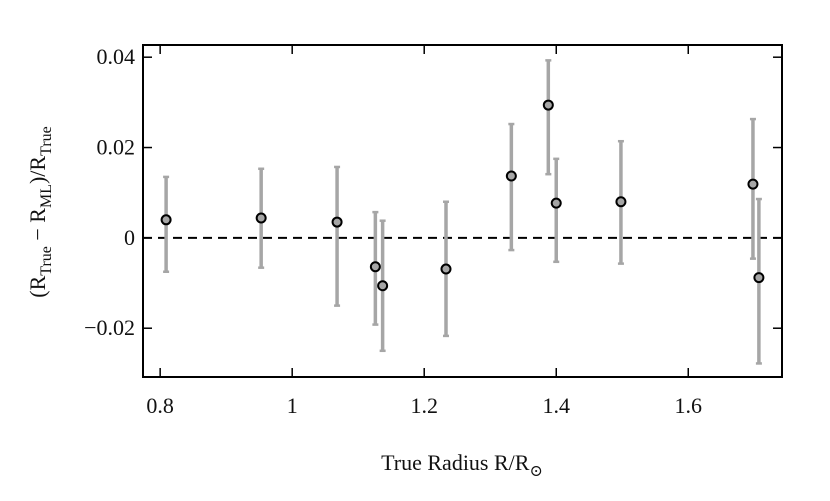  I want to click on x-label-sub: ⊙, so click(535, 471).